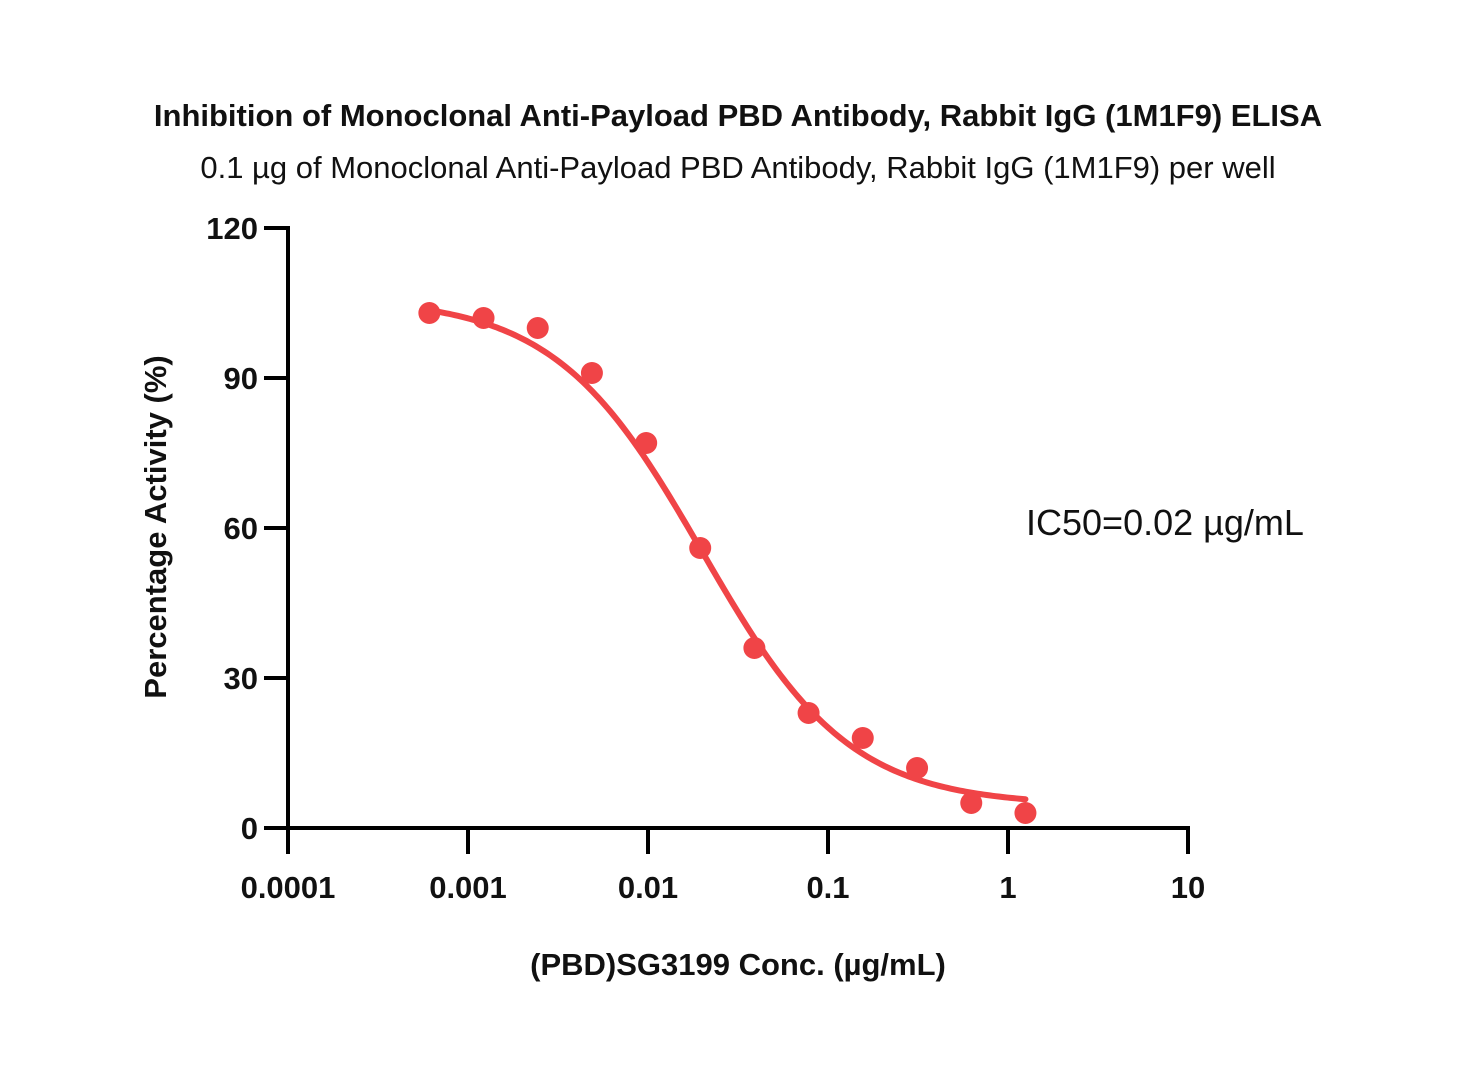  Describe the element at coordinates (468, 887) in the screenshot. I see `x-tick-label: 0.001` at that location.